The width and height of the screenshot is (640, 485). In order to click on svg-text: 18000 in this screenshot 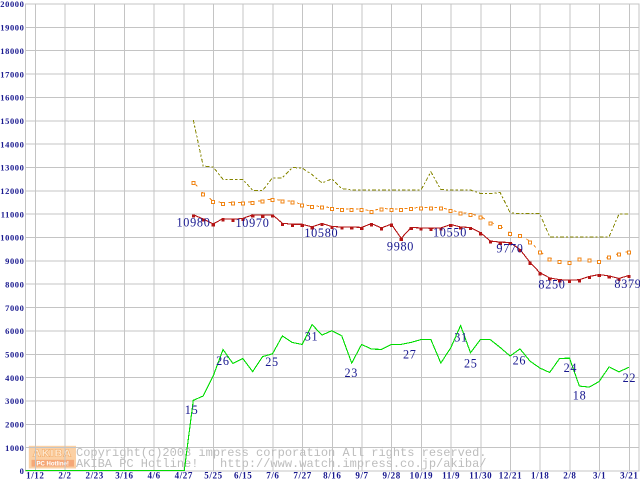, I will do `click(12, 51)`.